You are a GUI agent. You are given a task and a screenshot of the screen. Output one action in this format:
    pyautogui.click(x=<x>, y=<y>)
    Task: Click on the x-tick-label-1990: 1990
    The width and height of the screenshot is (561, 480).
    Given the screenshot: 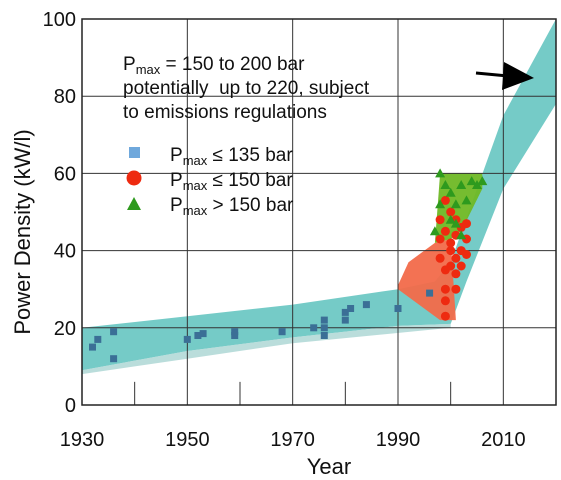 What is the action you would take?
    pyautogui.click(x=398, y=440)
    